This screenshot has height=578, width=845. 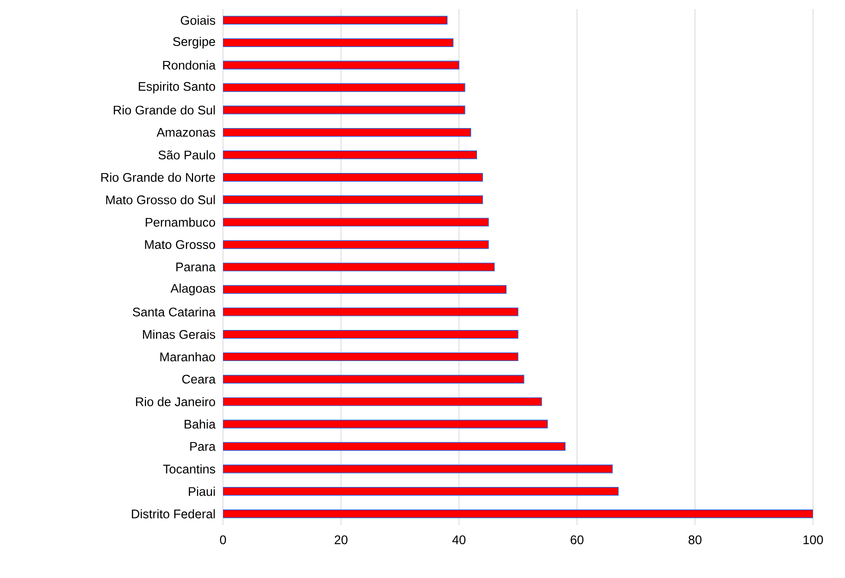 What do you see at coordinates (189, 469) in the screenshot?
I see `y-tick-label: Tocantins` at bounding box center [189, 469].